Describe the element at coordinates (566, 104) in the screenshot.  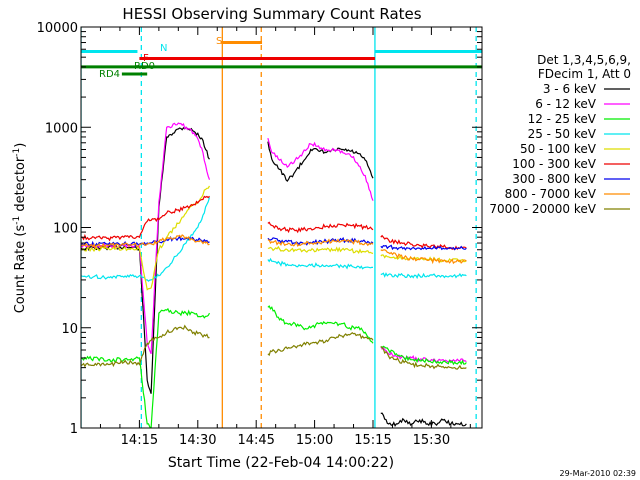
I see `legend-label-1: 6 - 12 keV` at that location.